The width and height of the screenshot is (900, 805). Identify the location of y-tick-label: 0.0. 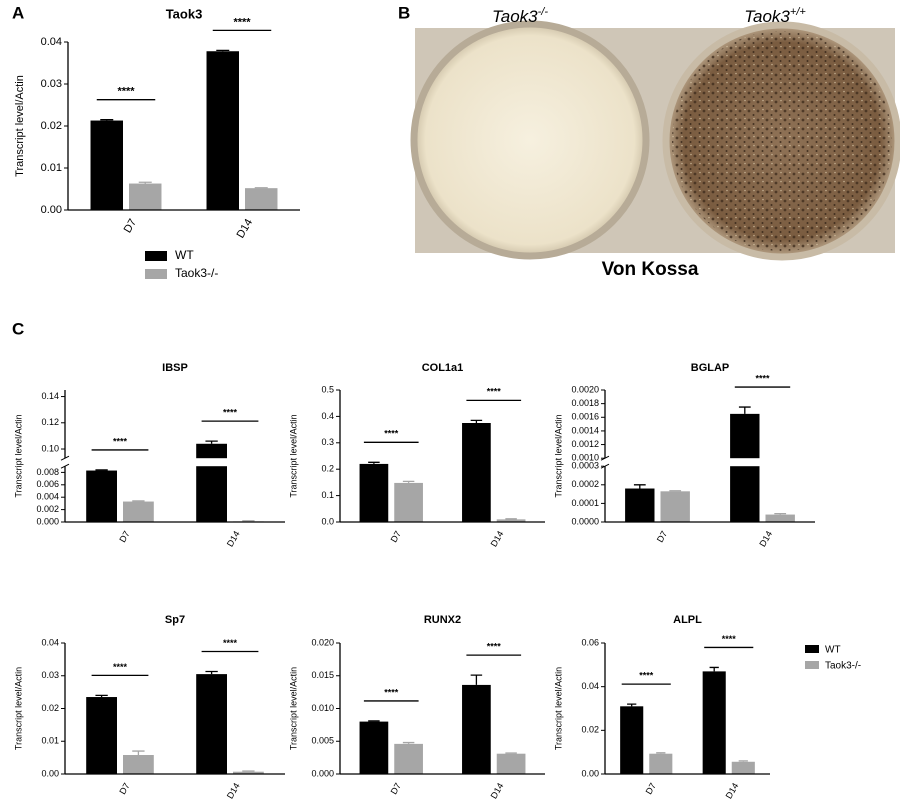
(327, 521).